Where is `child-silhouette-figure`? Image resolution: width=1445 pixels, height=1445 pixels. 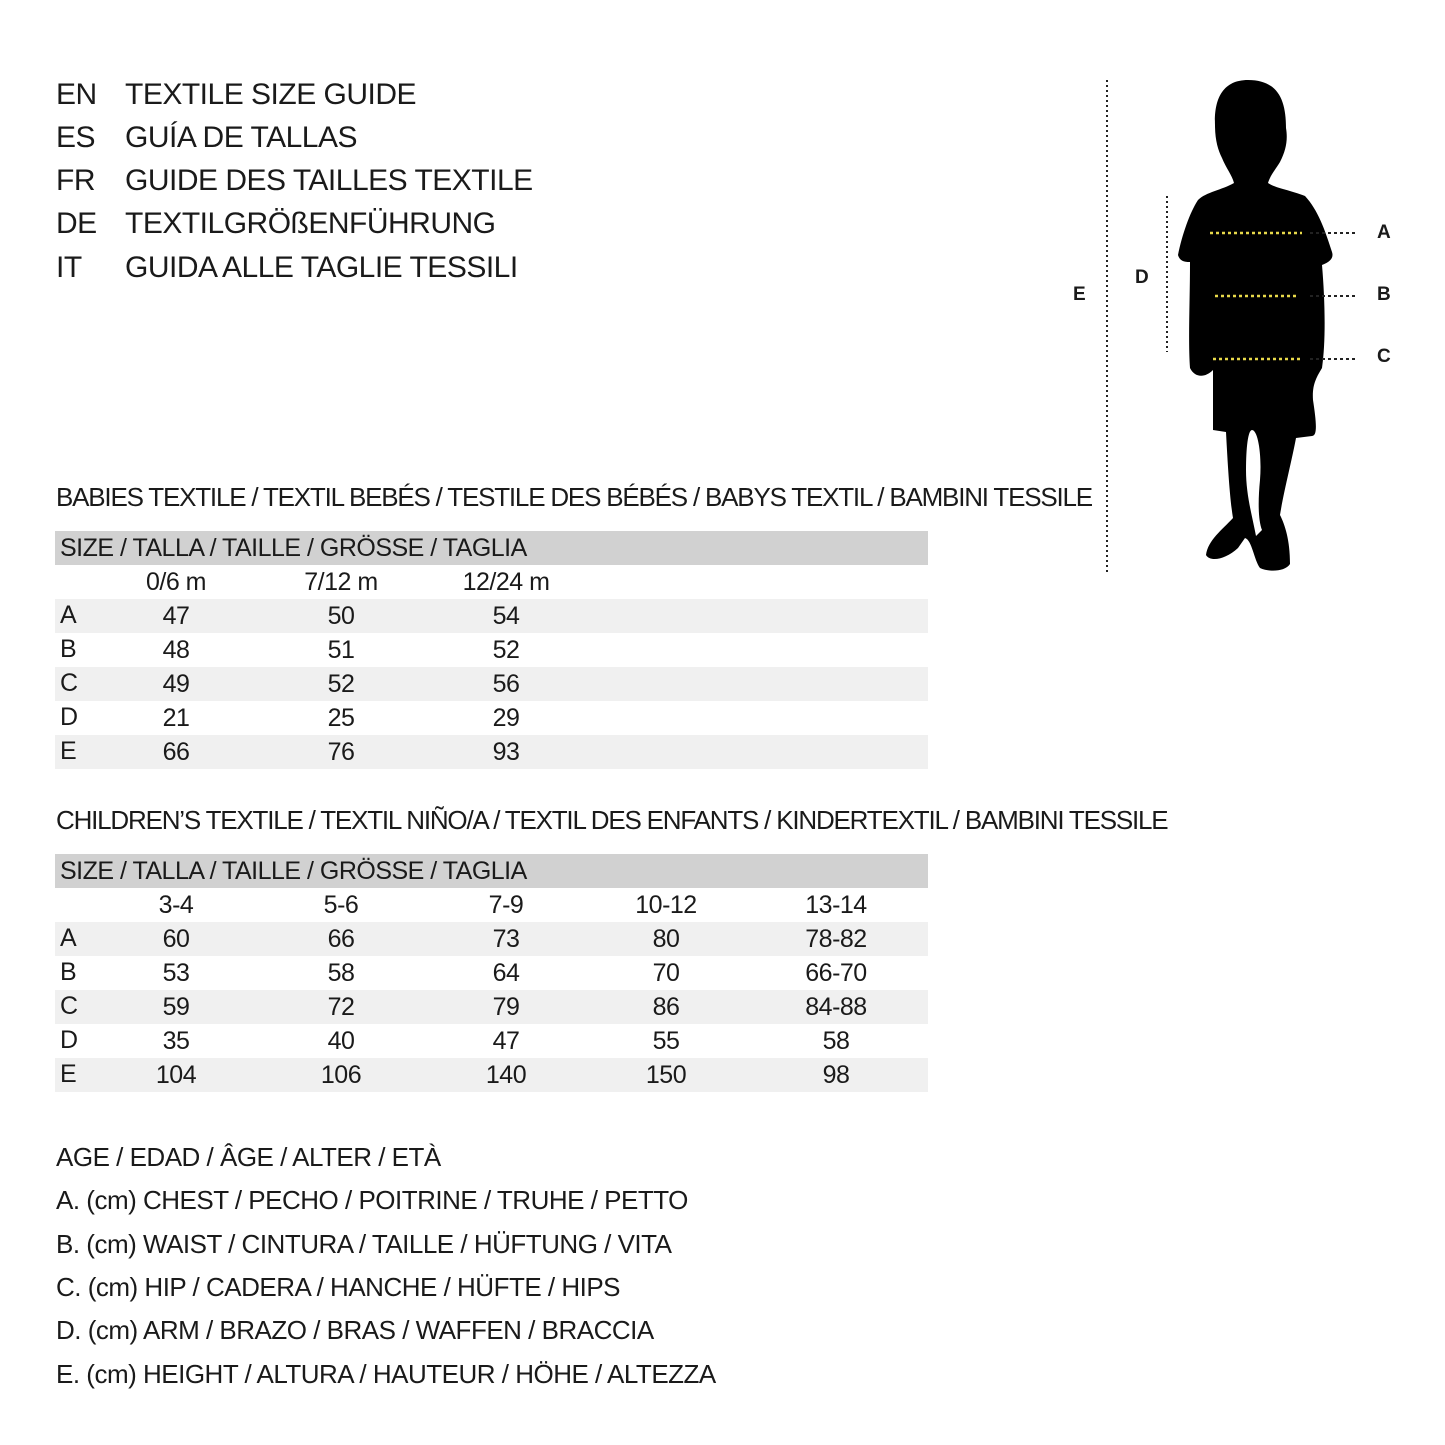 child-silhouette-figure is located at coordinates (1232, 326).